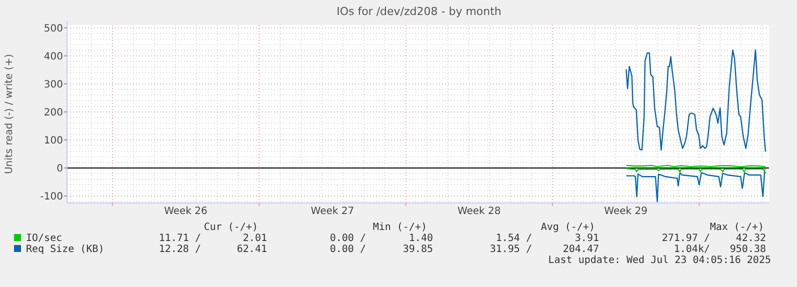  Describe the element at coordinates (479, 211) in the screenshot. I see `x-tick-label: Week 28` at that location.